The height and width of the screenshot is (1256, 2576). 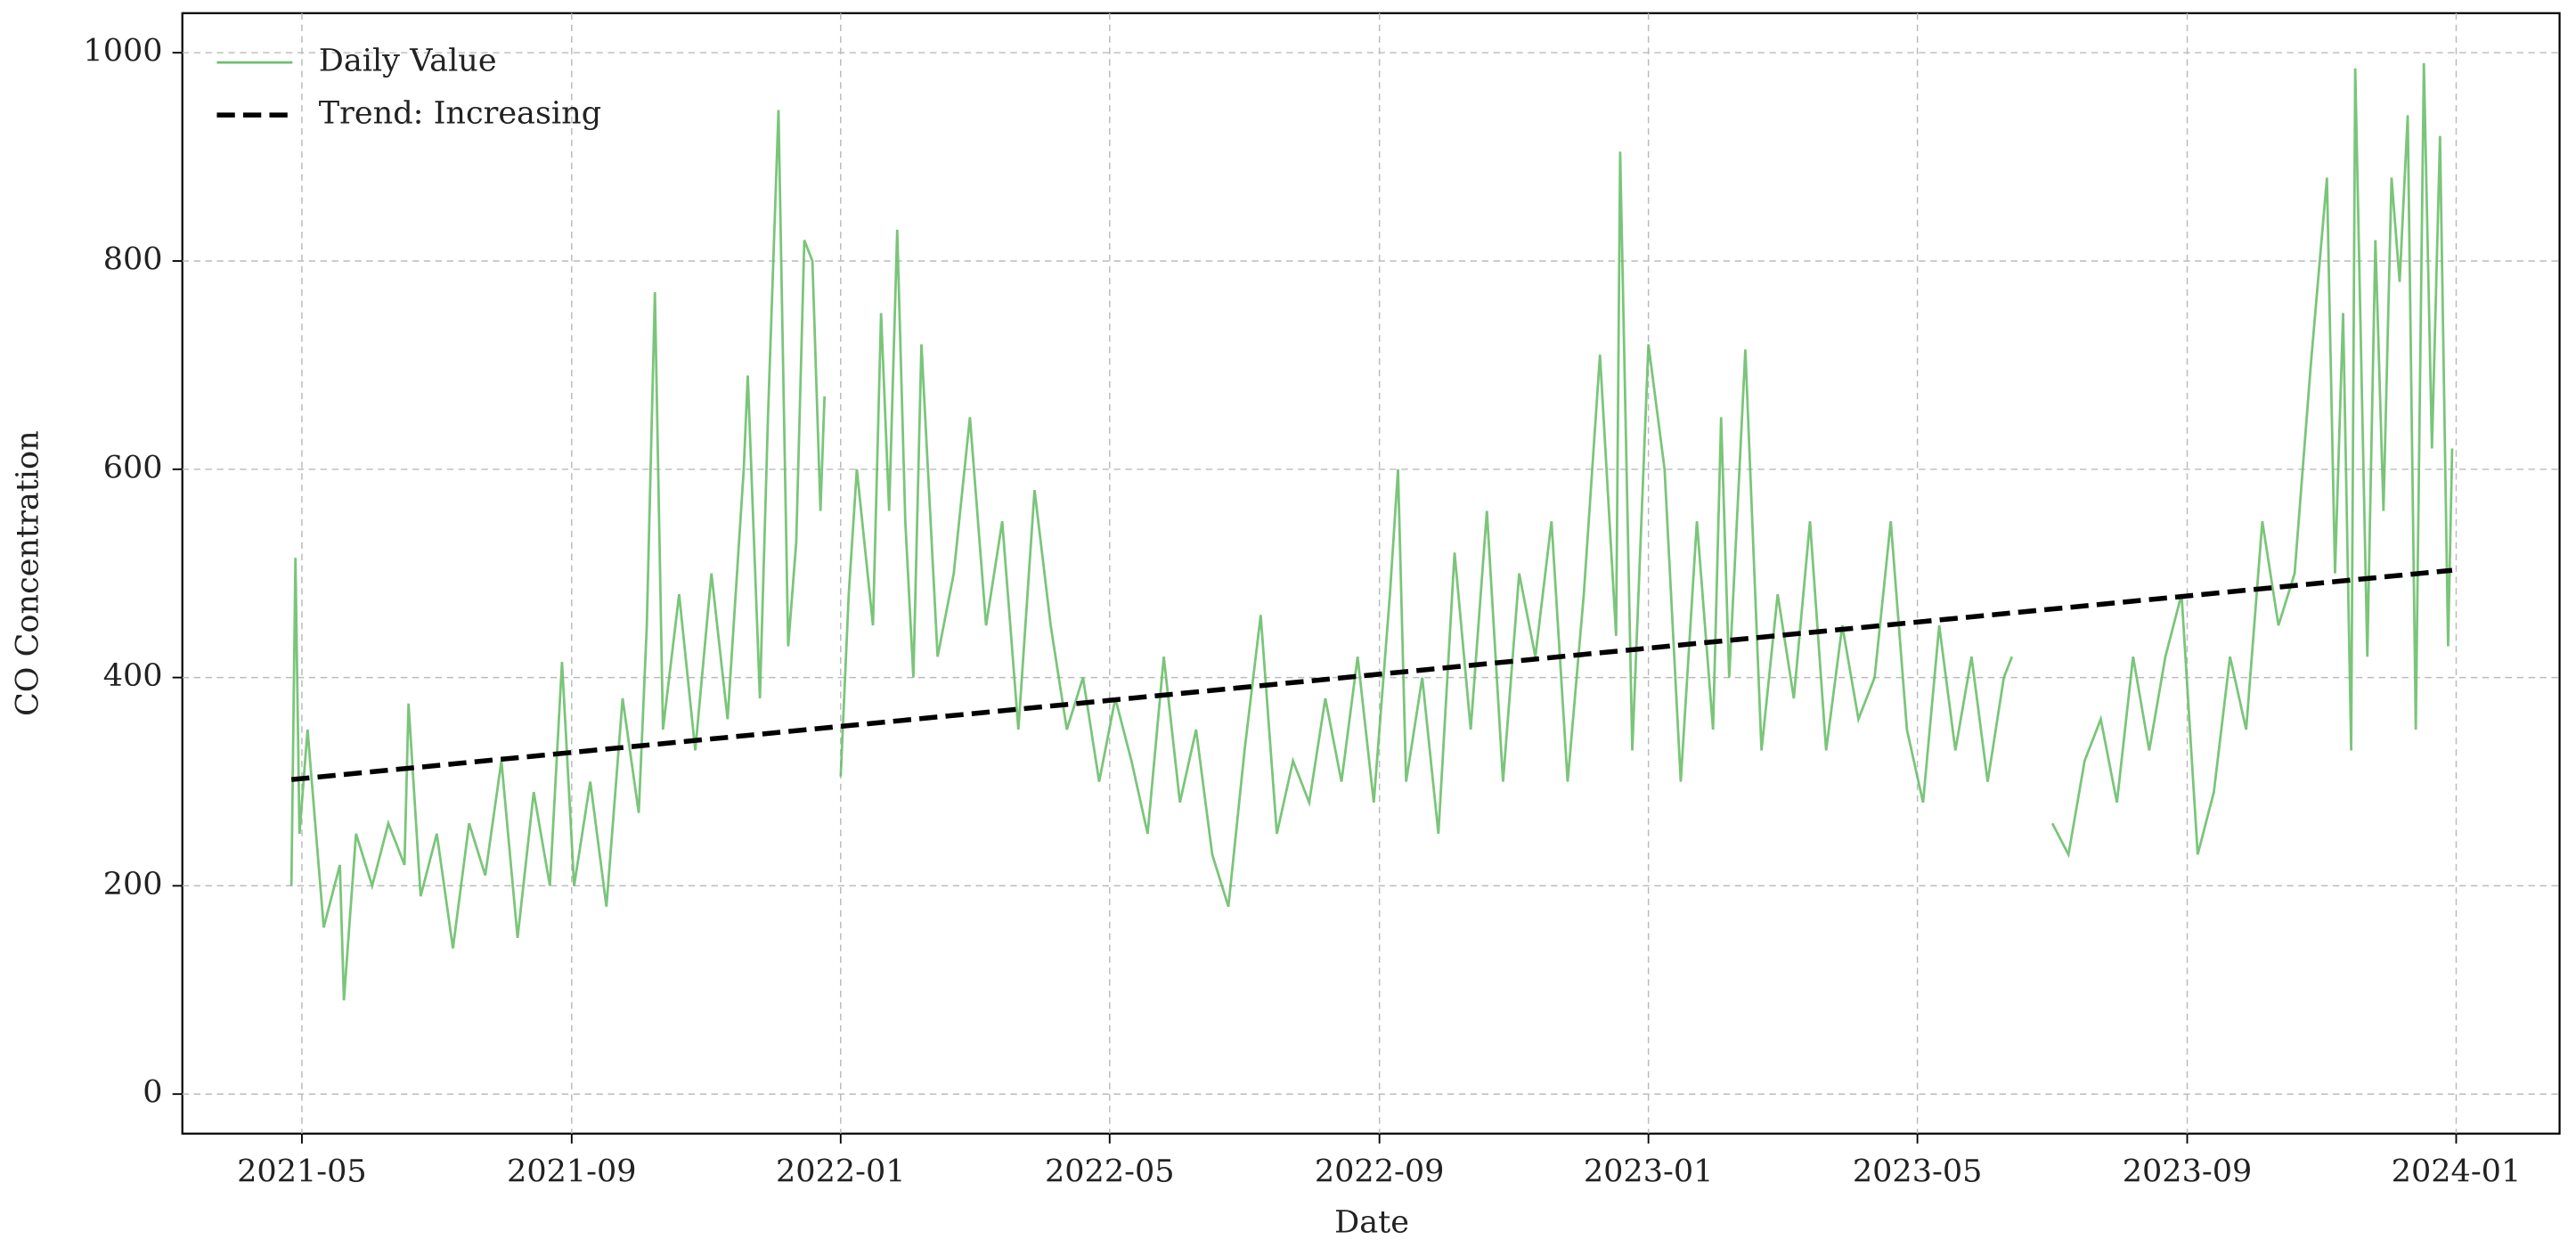 I want to click on y-tick-label: 400, so click(x=133, y=675).